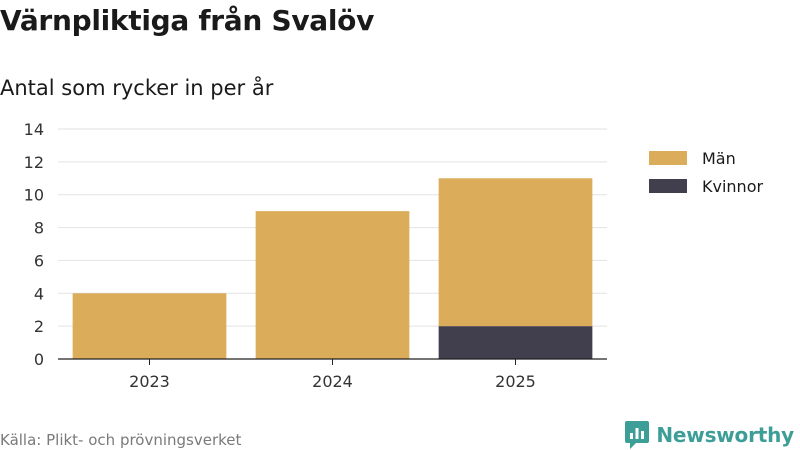  What do you see at coordinates (637, 435) in the screenshot?
I see `bar-chart-speech-bubble-icon` at bounding box center [637, 435].